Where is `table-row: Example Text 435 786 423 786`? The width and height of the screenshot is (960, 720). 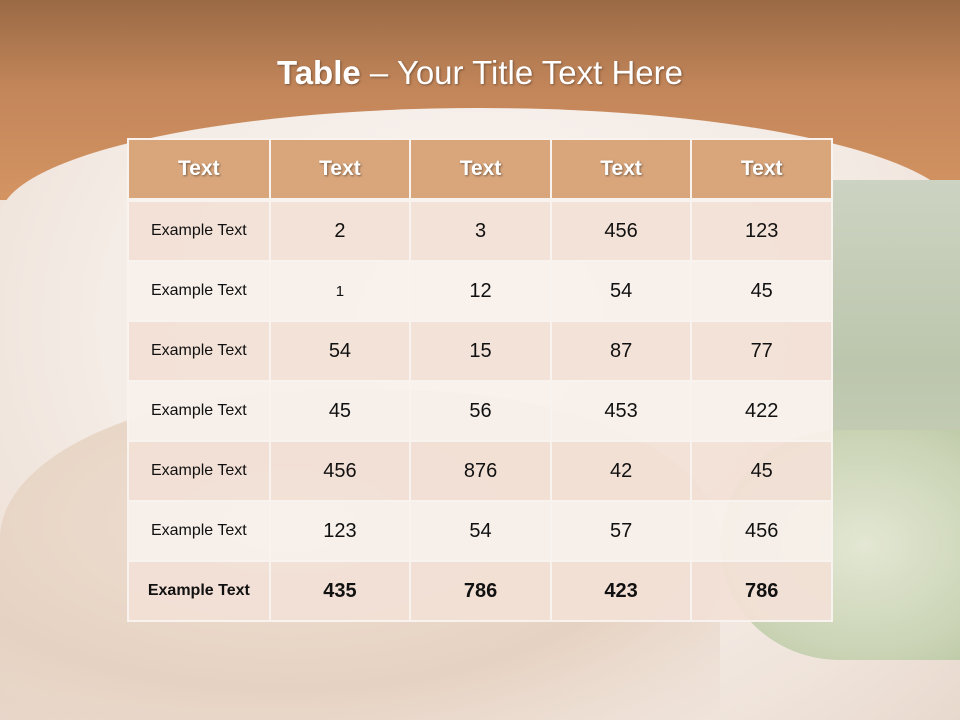 table-row: Example Text 435 786 423 786 is located at coordinates (480, 591).